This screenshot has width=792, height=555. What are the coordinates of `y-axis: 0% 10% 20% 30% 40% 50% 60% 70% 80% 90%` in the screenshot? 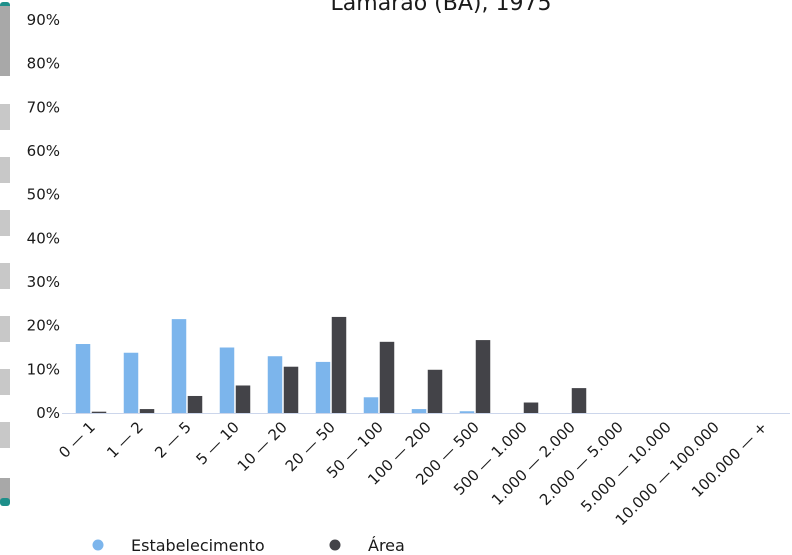 It's located at (43, 216).